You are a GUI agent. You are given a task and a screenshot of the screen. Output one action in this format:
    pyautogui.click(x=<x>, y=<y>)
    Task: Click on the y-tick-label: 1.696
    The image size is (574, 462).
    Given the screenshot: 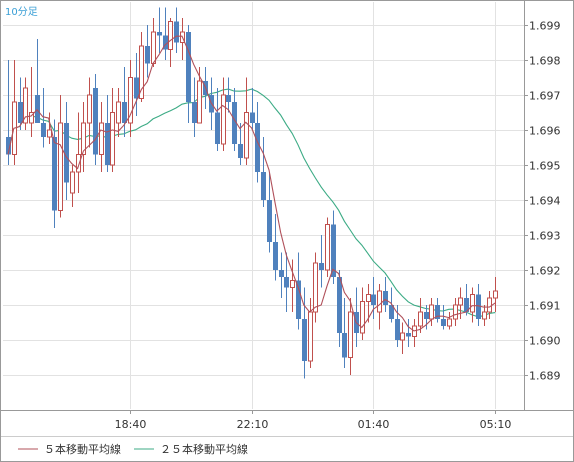 What is the action you would take?
    pyautogui.click(x=545, y=131)
    